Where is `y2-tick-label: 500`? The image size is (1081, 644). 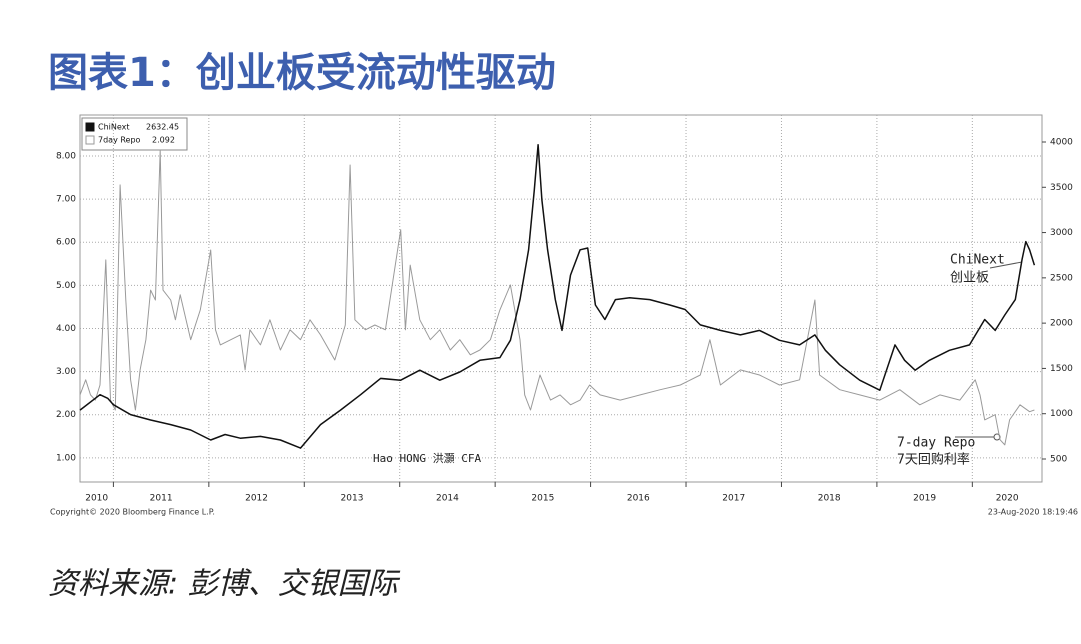
y2-tick-label: 500 is located at coordinates (1058, 459).